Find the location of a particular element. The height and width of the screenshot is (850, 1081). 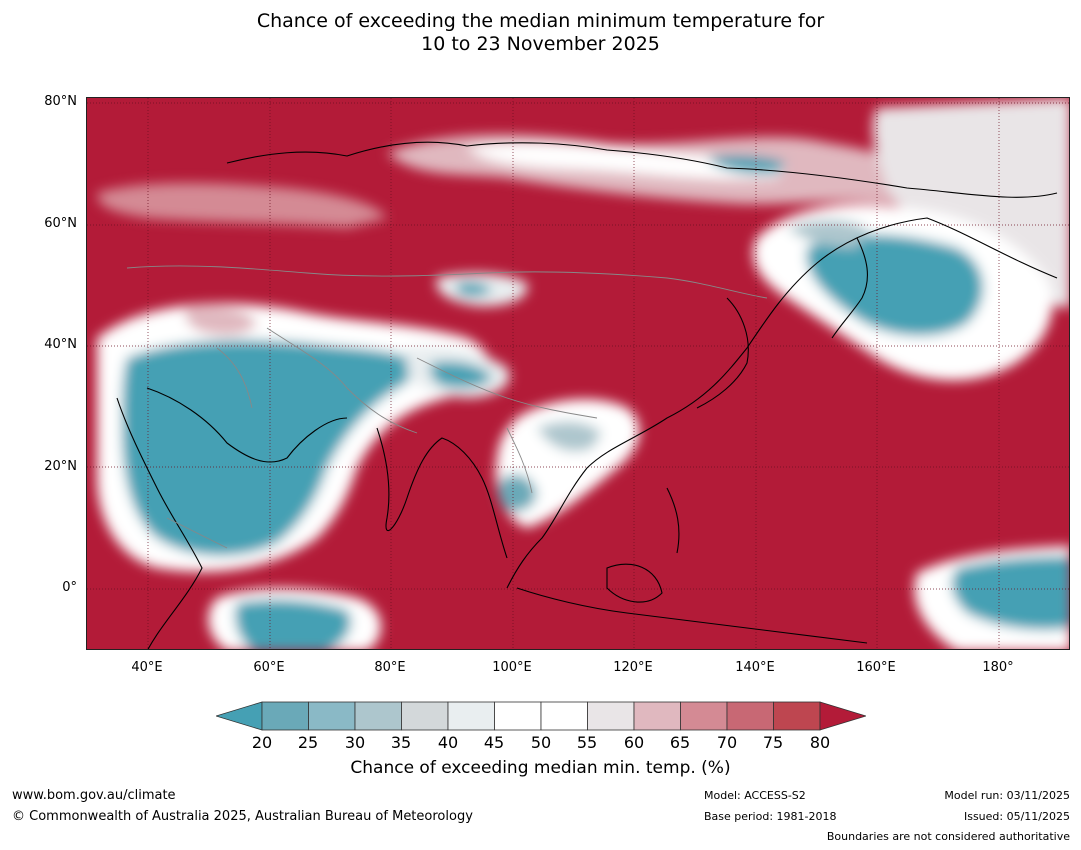

field-north-siberia-white is located at coordinates (627, 161).